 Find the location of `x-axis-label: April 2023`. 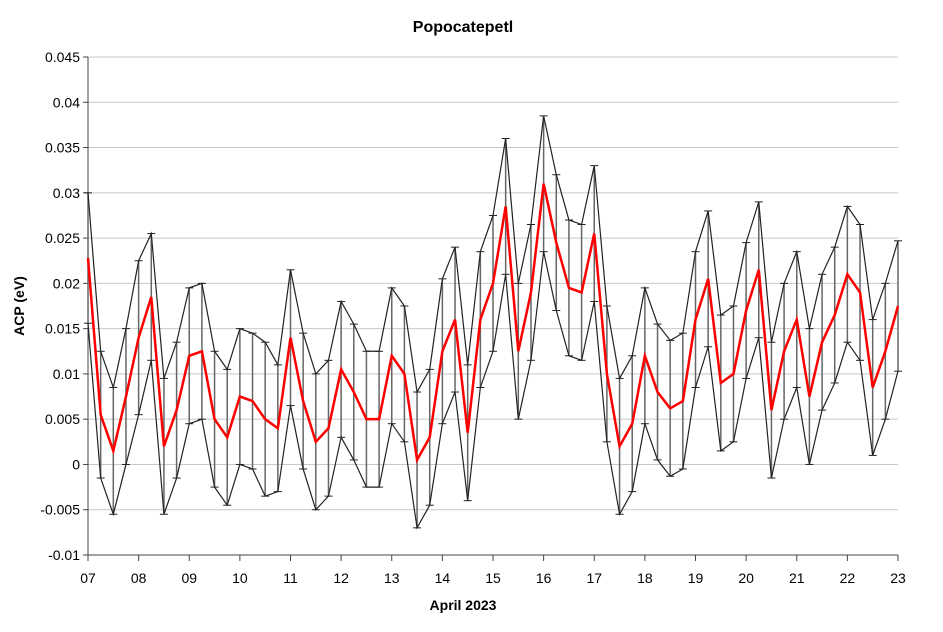

x-axis-label: April 2023 is located at coordinates (463, 605).